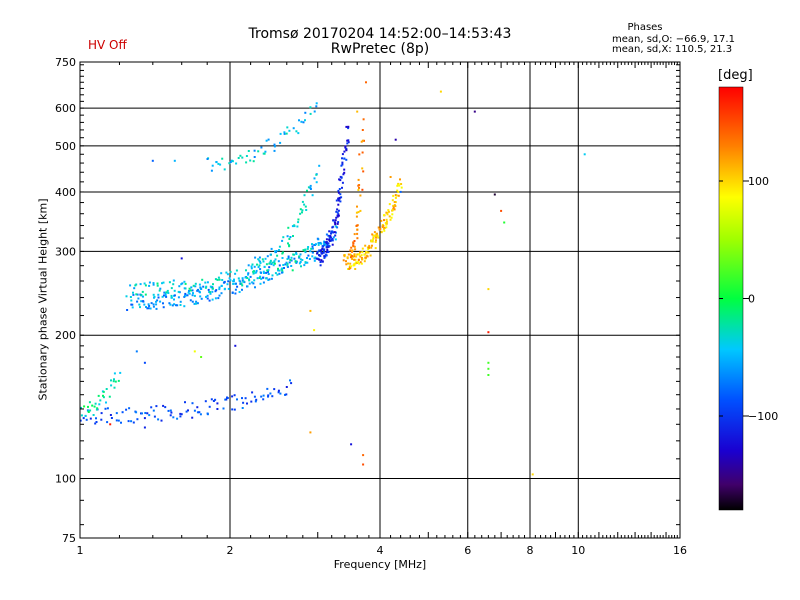 The width and height of the screenshot is (800, 600). I want to click on x-tick-label: 4, so click(380, 550).